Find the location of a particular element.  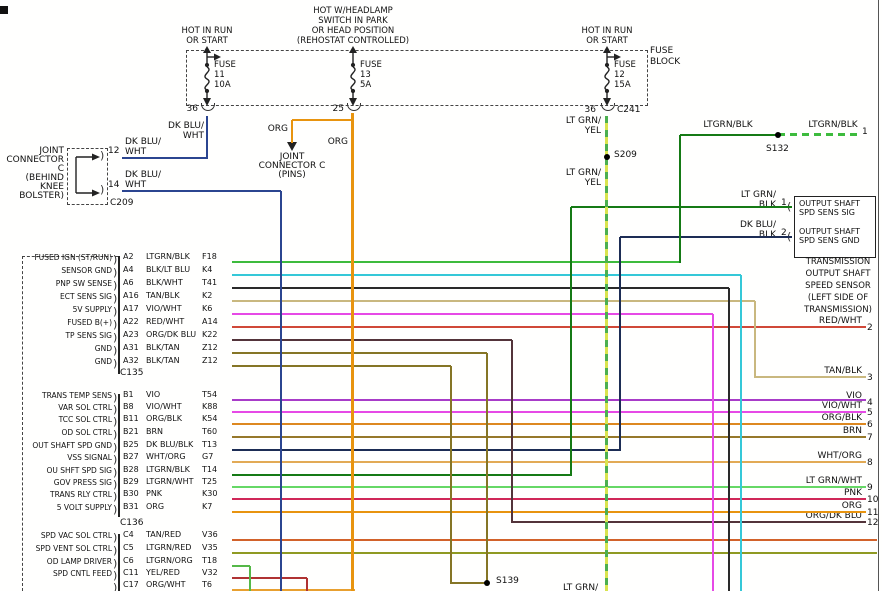

wire-name: LTGRN/ORG is located at coordinates (169, 560).